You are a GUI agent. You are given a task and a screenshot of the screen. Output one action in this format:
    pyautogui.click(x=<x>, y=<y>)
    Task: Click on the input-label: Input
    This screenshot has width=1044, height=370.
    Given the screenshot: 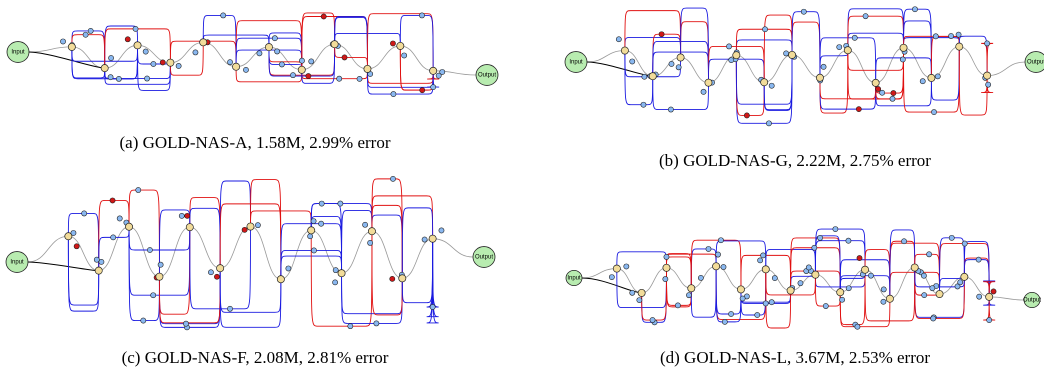 What is the action you would take?
    pyautogui.click(x=18, y=53)
    